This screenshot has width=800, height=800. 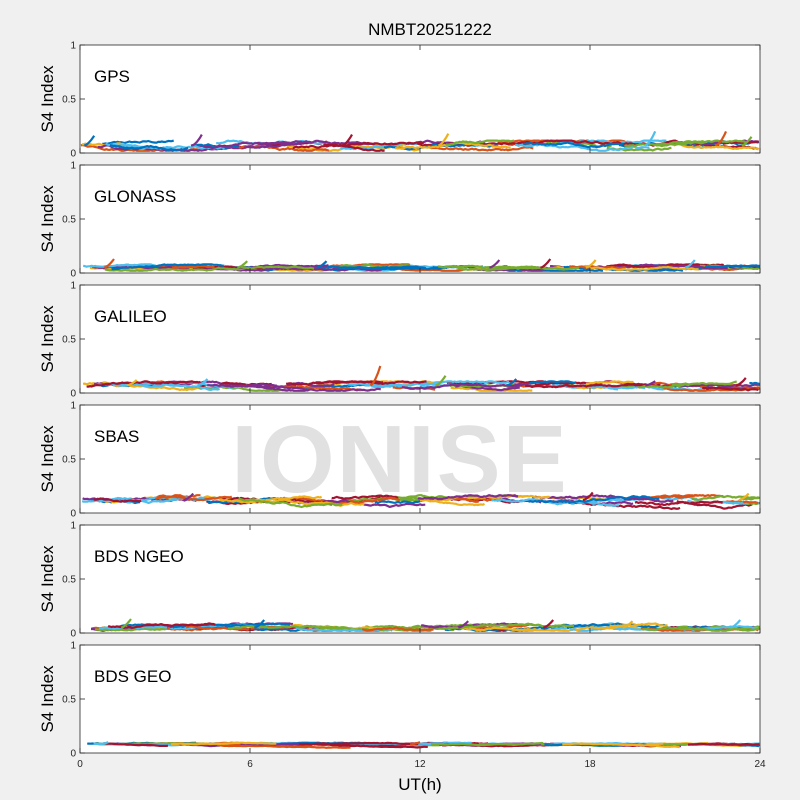 I want to click on x-tick-label: 6, so click(x=250, y=764).